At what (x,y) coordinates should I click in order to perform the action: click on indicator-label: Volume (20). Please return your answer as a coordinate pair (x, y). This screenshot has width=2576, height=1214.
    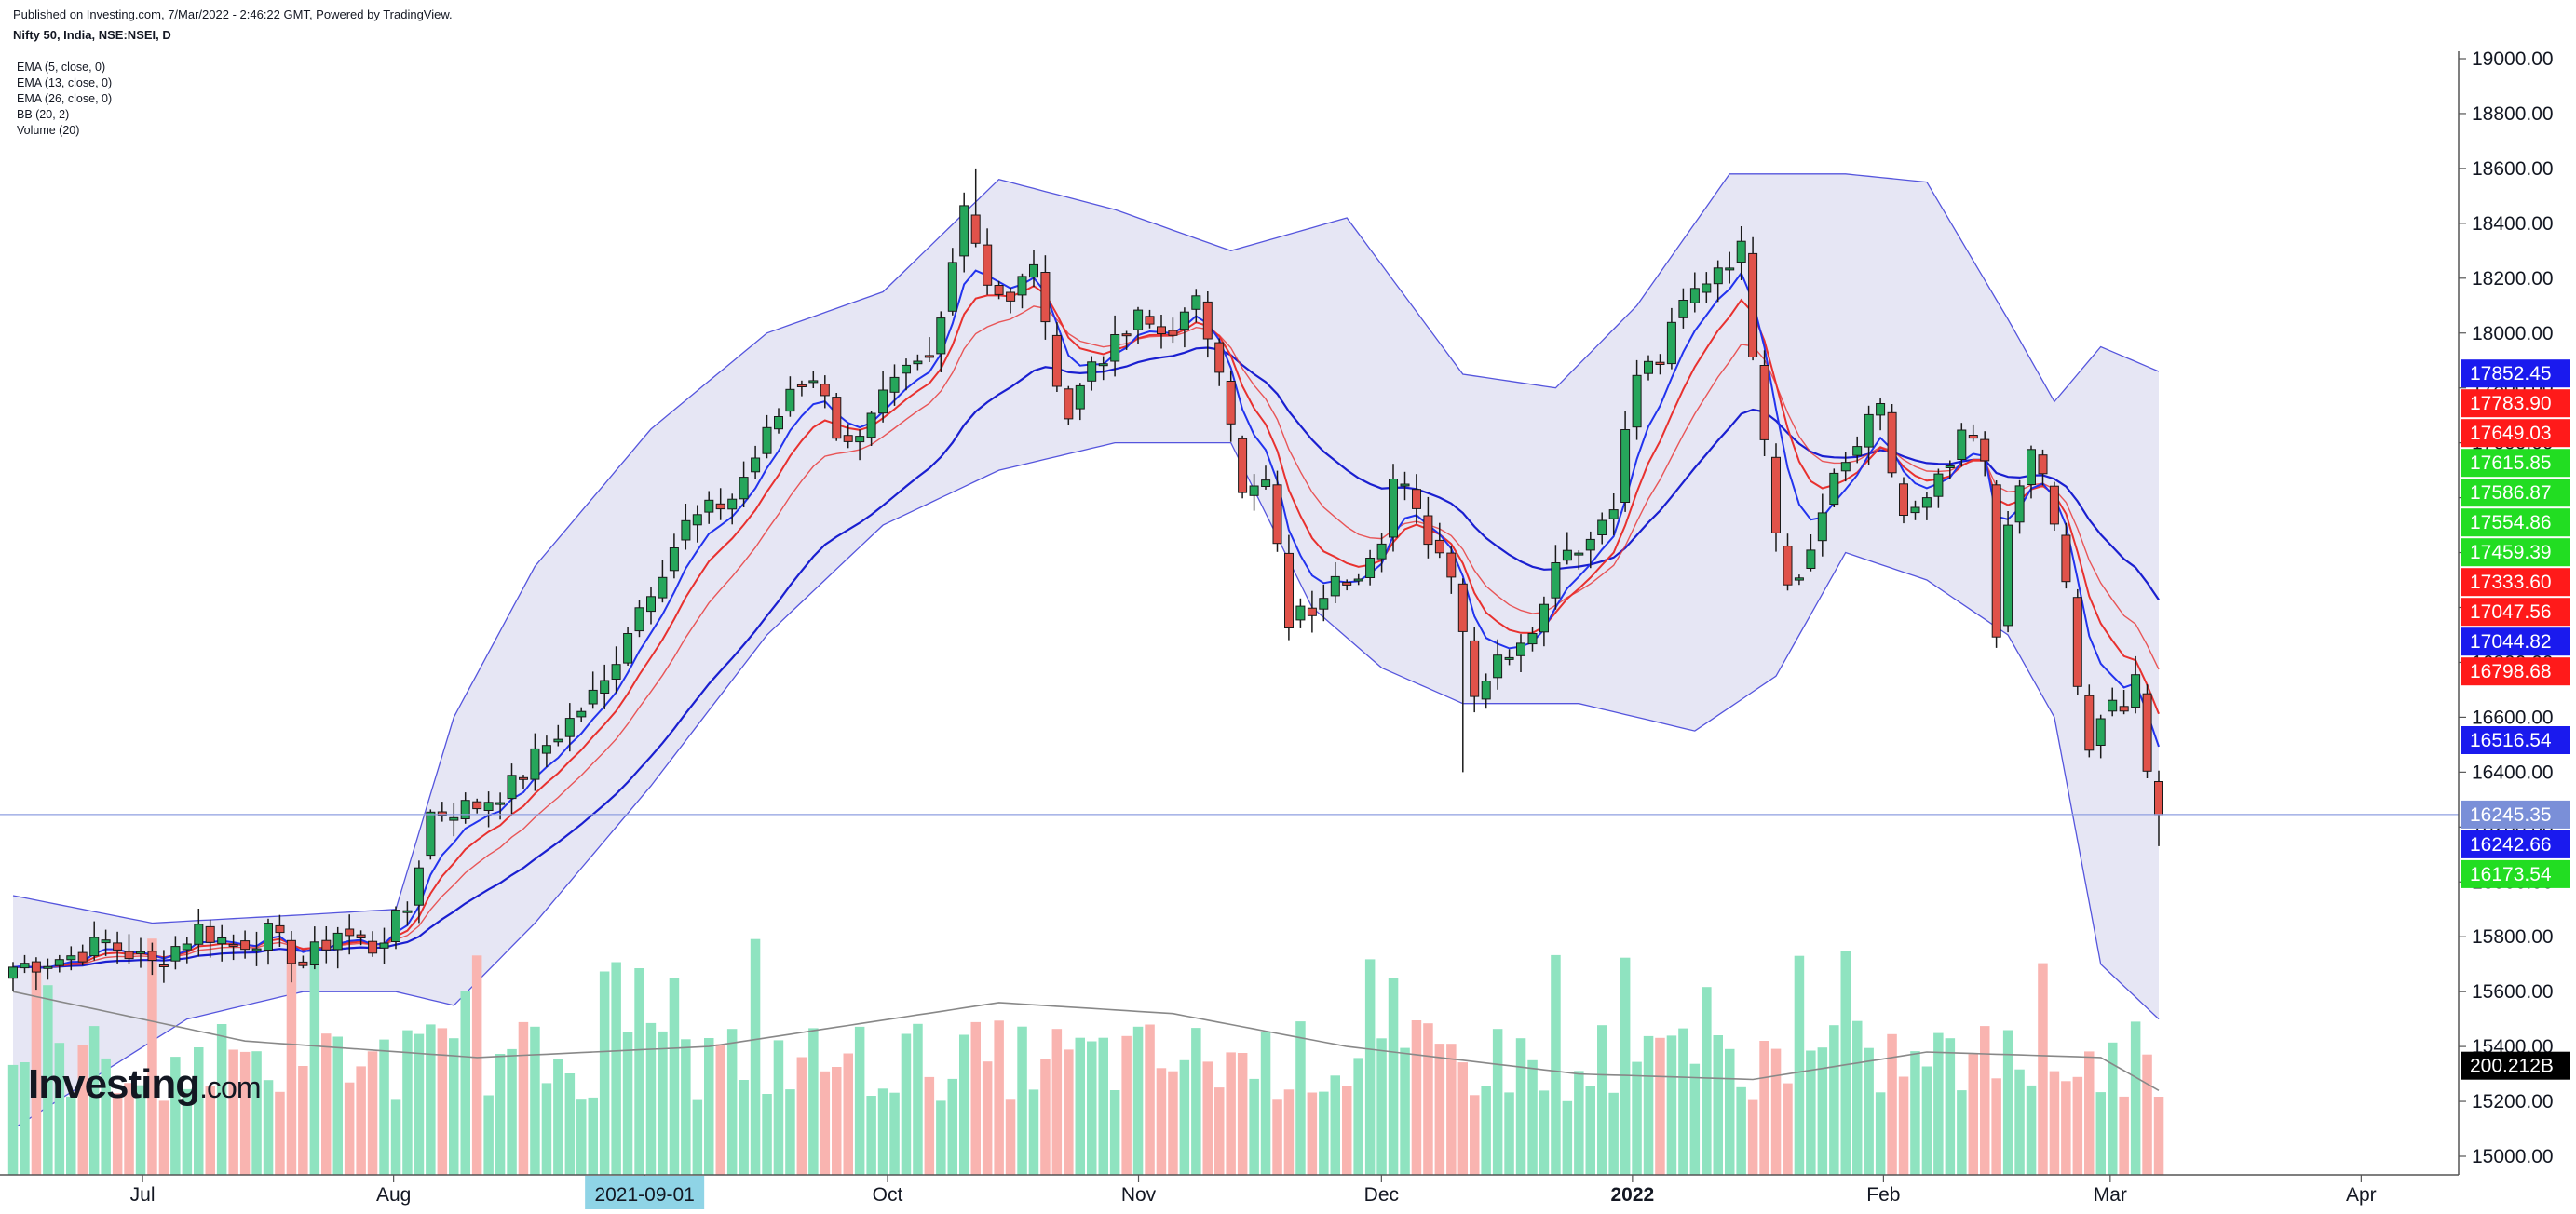
    Looking at the image, I should click on (48, 130).